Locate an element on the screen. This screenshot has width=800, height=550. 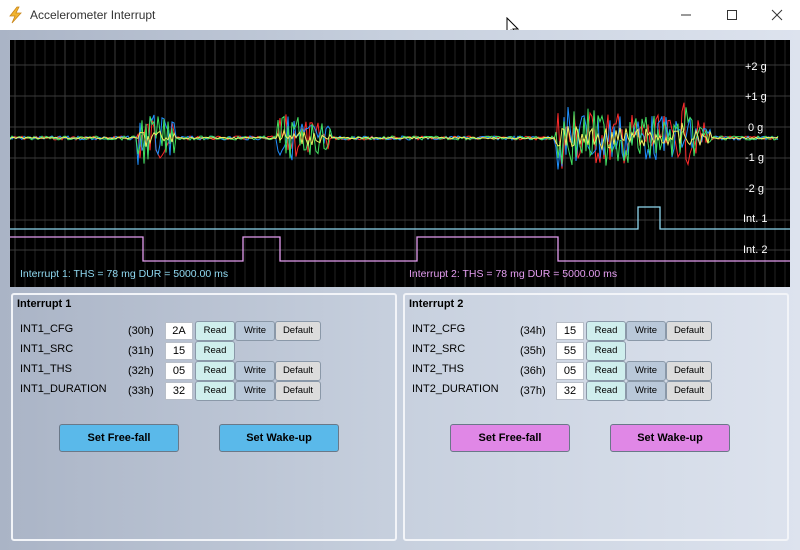
int2-src-read-button: Read is located at coordinates (606, 351).